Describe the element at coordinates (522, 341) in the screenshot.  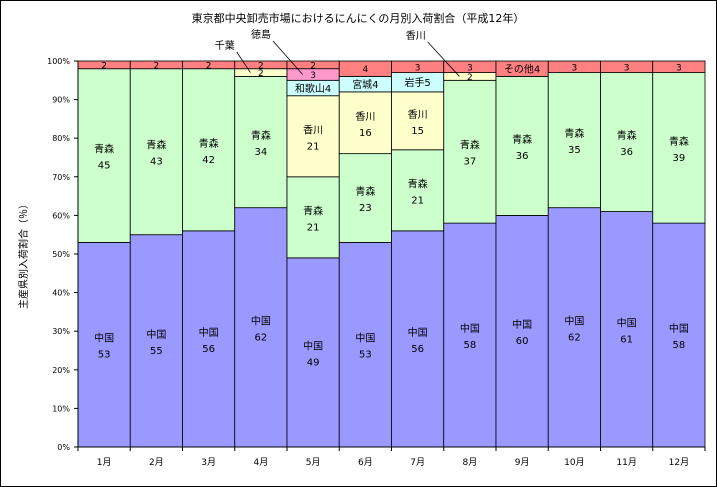
I see `segment-value-label: 60` at that location.